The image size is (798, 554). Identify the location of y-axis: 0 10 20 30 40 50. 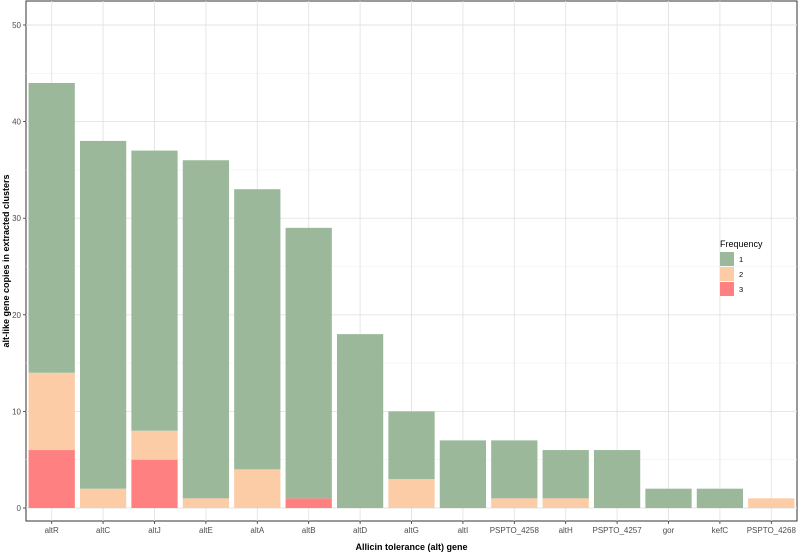
(19, 267).